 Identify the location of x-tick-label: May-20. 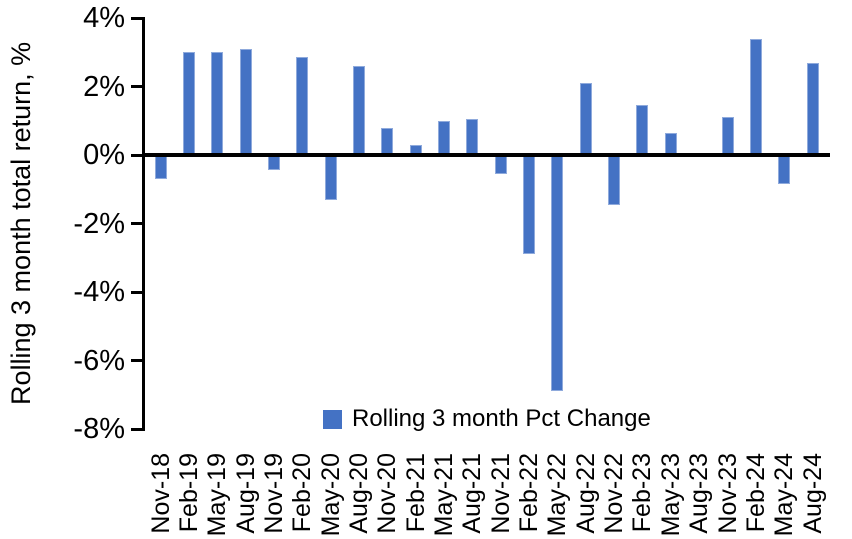
(330, 495).